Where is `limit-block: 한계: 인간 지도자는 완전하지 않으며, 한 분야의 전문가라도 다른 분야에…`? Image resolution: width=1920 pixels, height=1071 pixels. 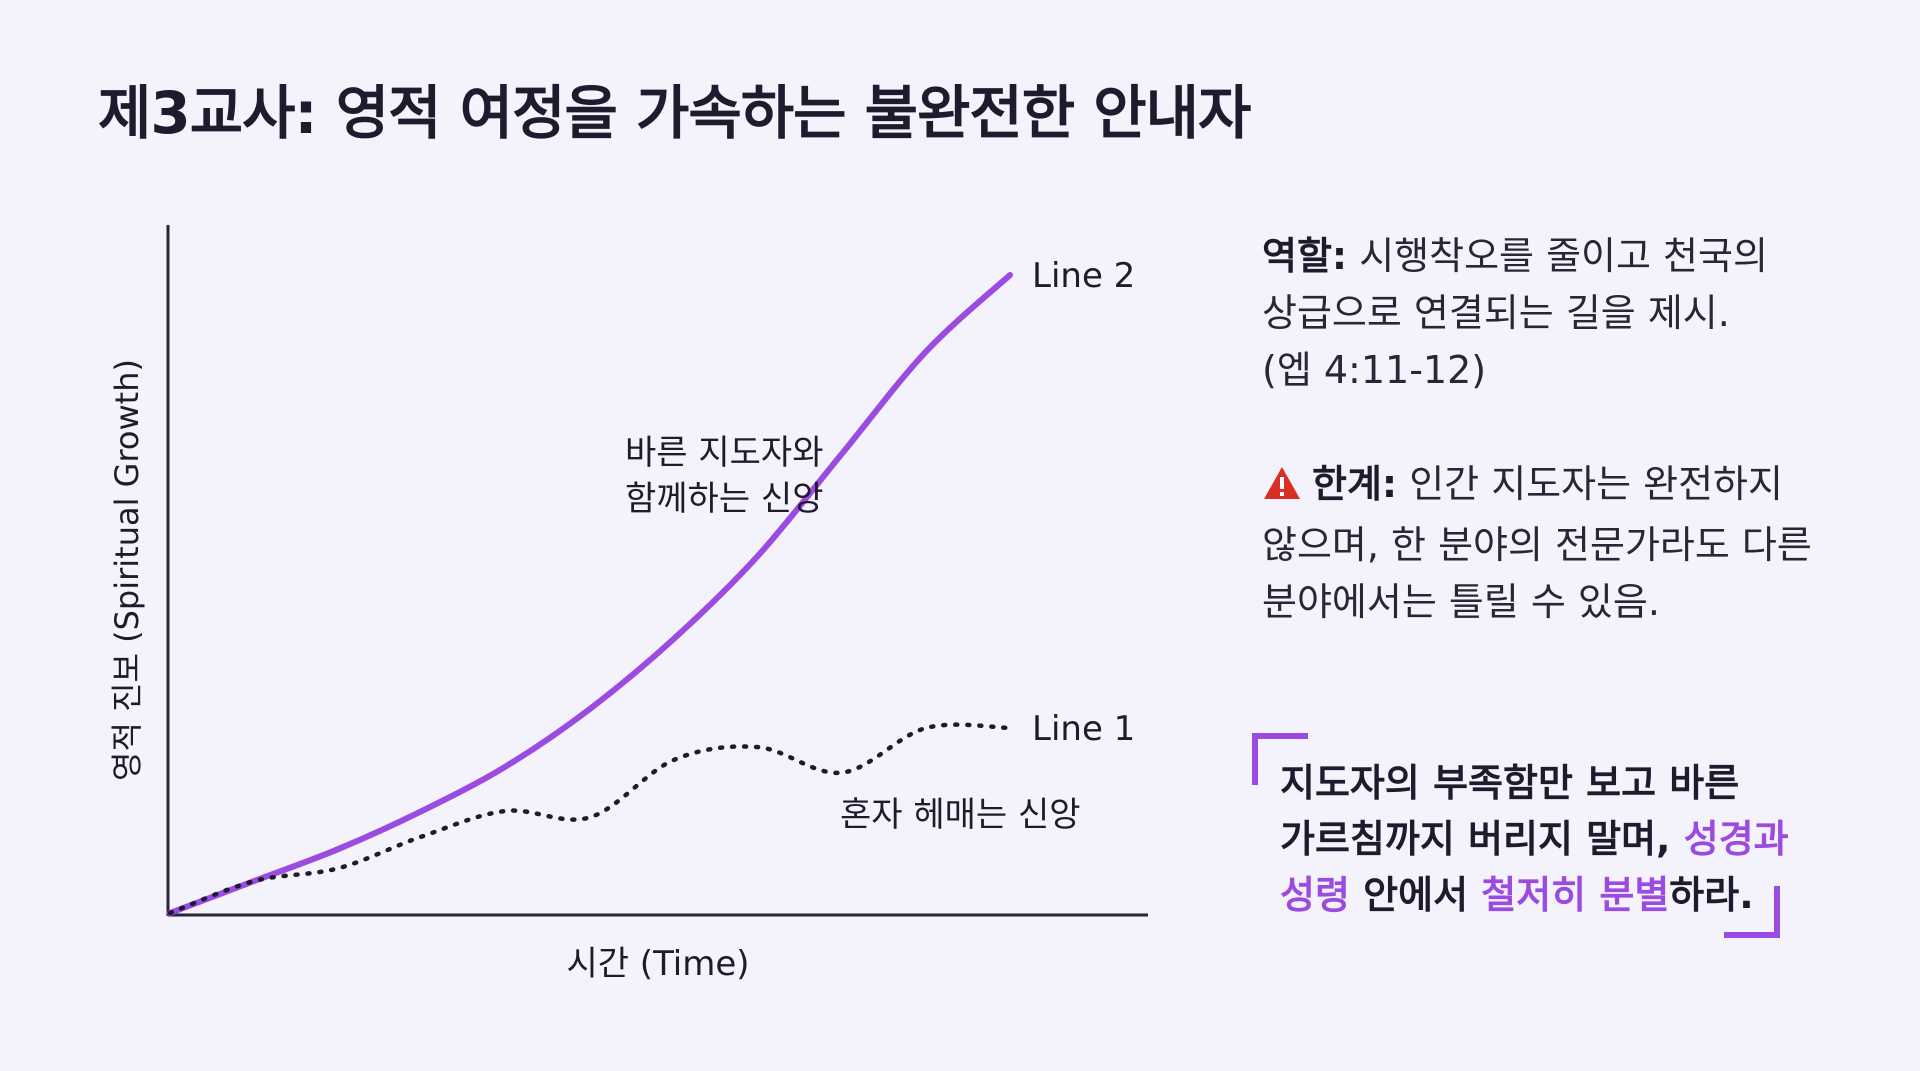 limit-block: 한계: 인간 지도자는 완전하지 않으며, 한 분야의 전문가라도 다른 분야에… is located at coordinates (1562, 543).